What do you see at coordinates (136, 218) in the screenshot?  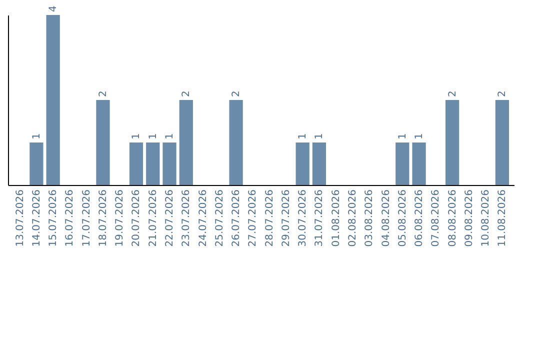 I see `x-tick-label: 20.07.2026` at bounding box center [136, 218].